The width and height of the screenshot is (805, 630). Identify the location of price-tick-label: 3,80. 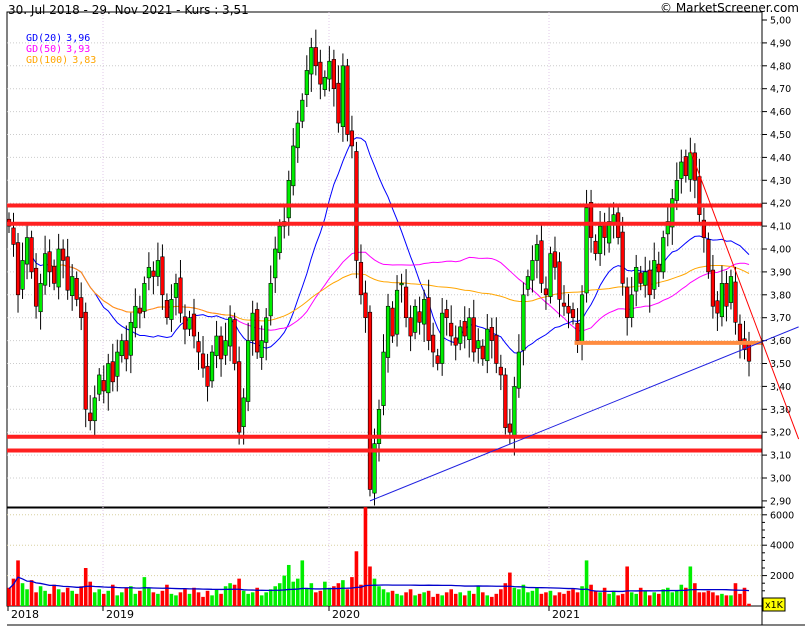
(780, 295).